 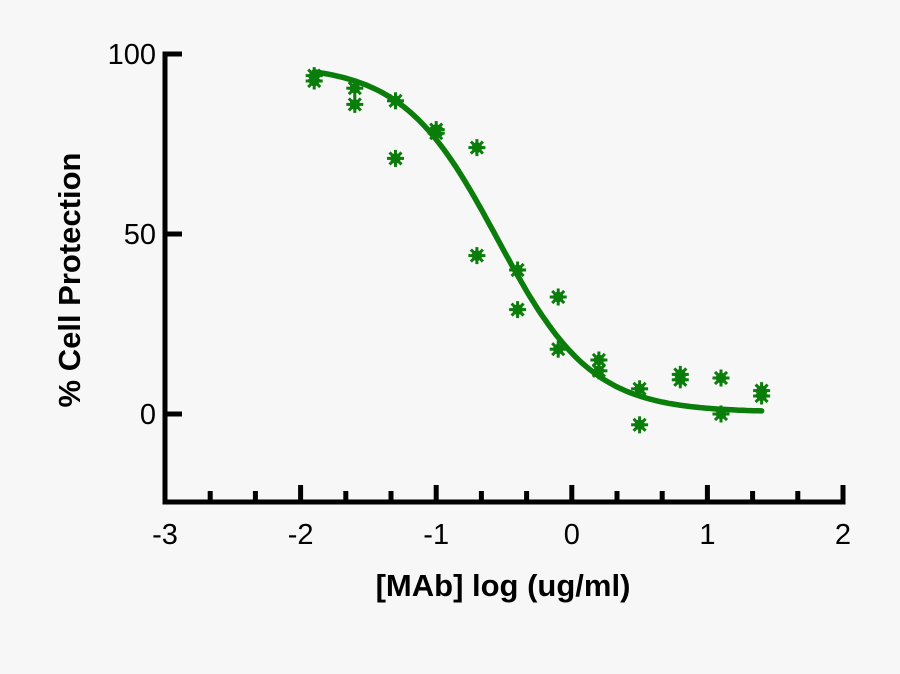 What do you see at coordinates (301, 535) in the screenshot?
I see `x-tick-label: -2` at bounding box center [301, 535].